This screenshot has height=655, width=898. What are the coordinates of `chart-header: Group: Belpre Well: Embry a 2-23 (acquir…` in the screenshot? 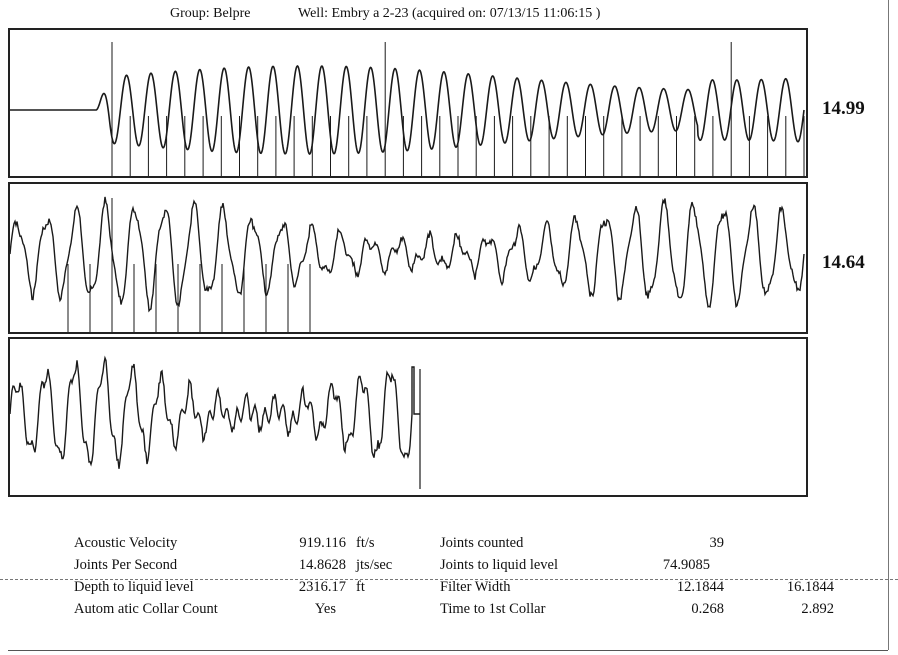 It's located at (449, 16).